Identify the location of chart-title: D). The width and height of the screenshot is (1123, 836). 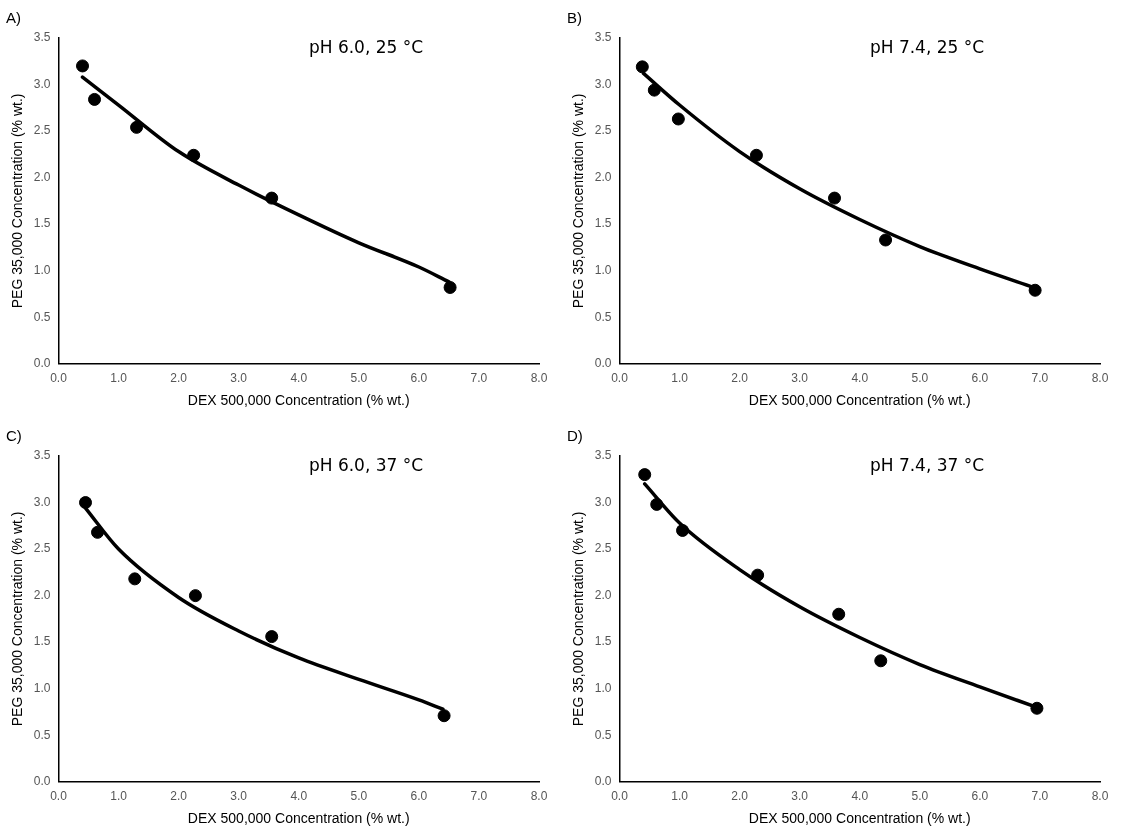
(575, 436).